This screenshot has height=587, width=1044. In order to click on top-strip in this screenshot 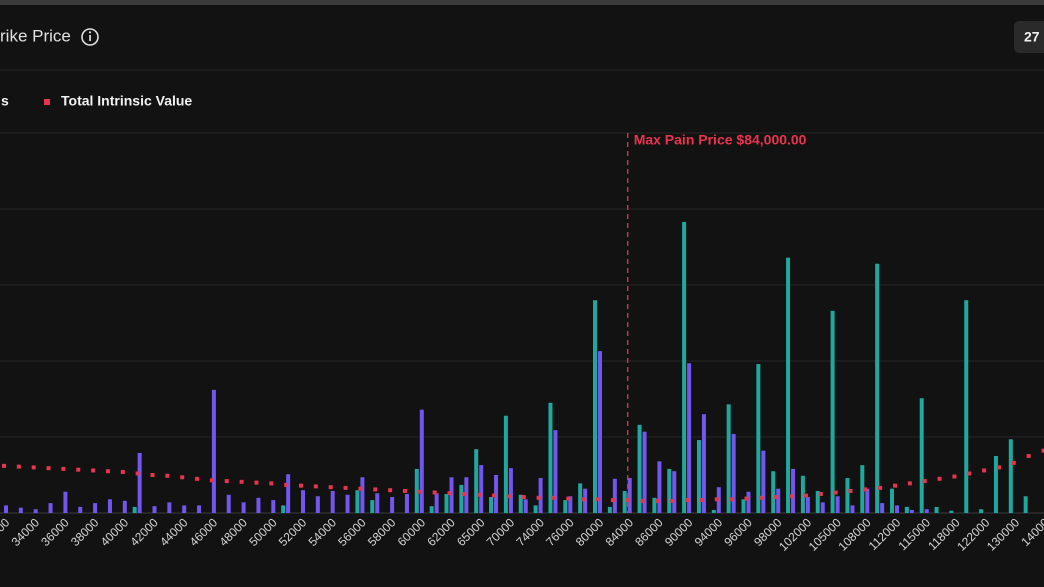, I will do `click(522, 2)`.